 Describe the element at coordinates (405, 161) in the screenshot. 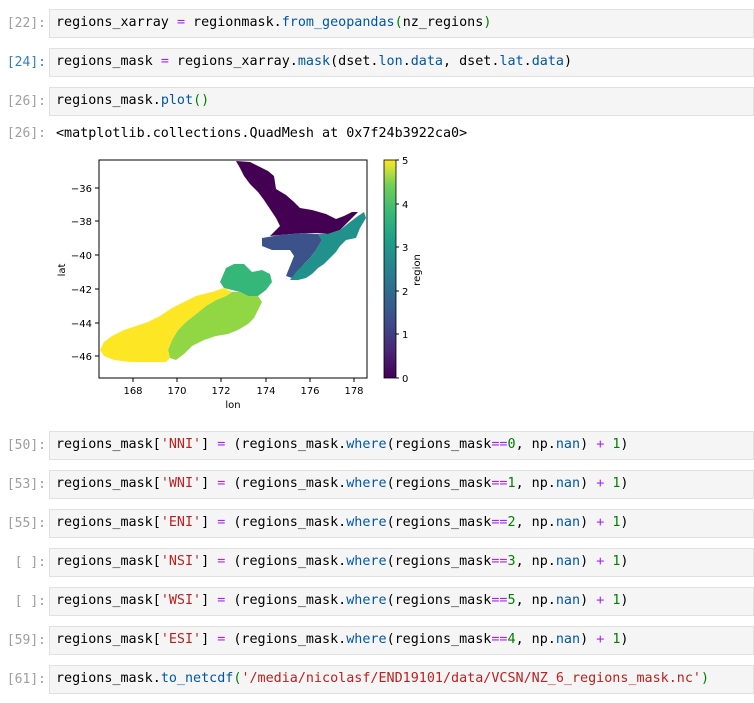

I see `colorbar-tick-label: 5` at that location.